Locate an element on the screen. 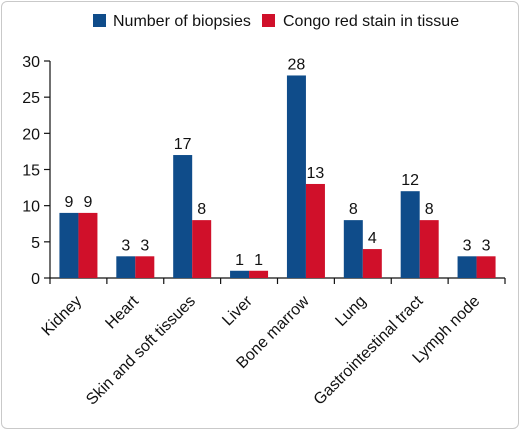 The height and width of the screenshot is (430, 520). data-label: 4 is located at coordinates (372, 238).